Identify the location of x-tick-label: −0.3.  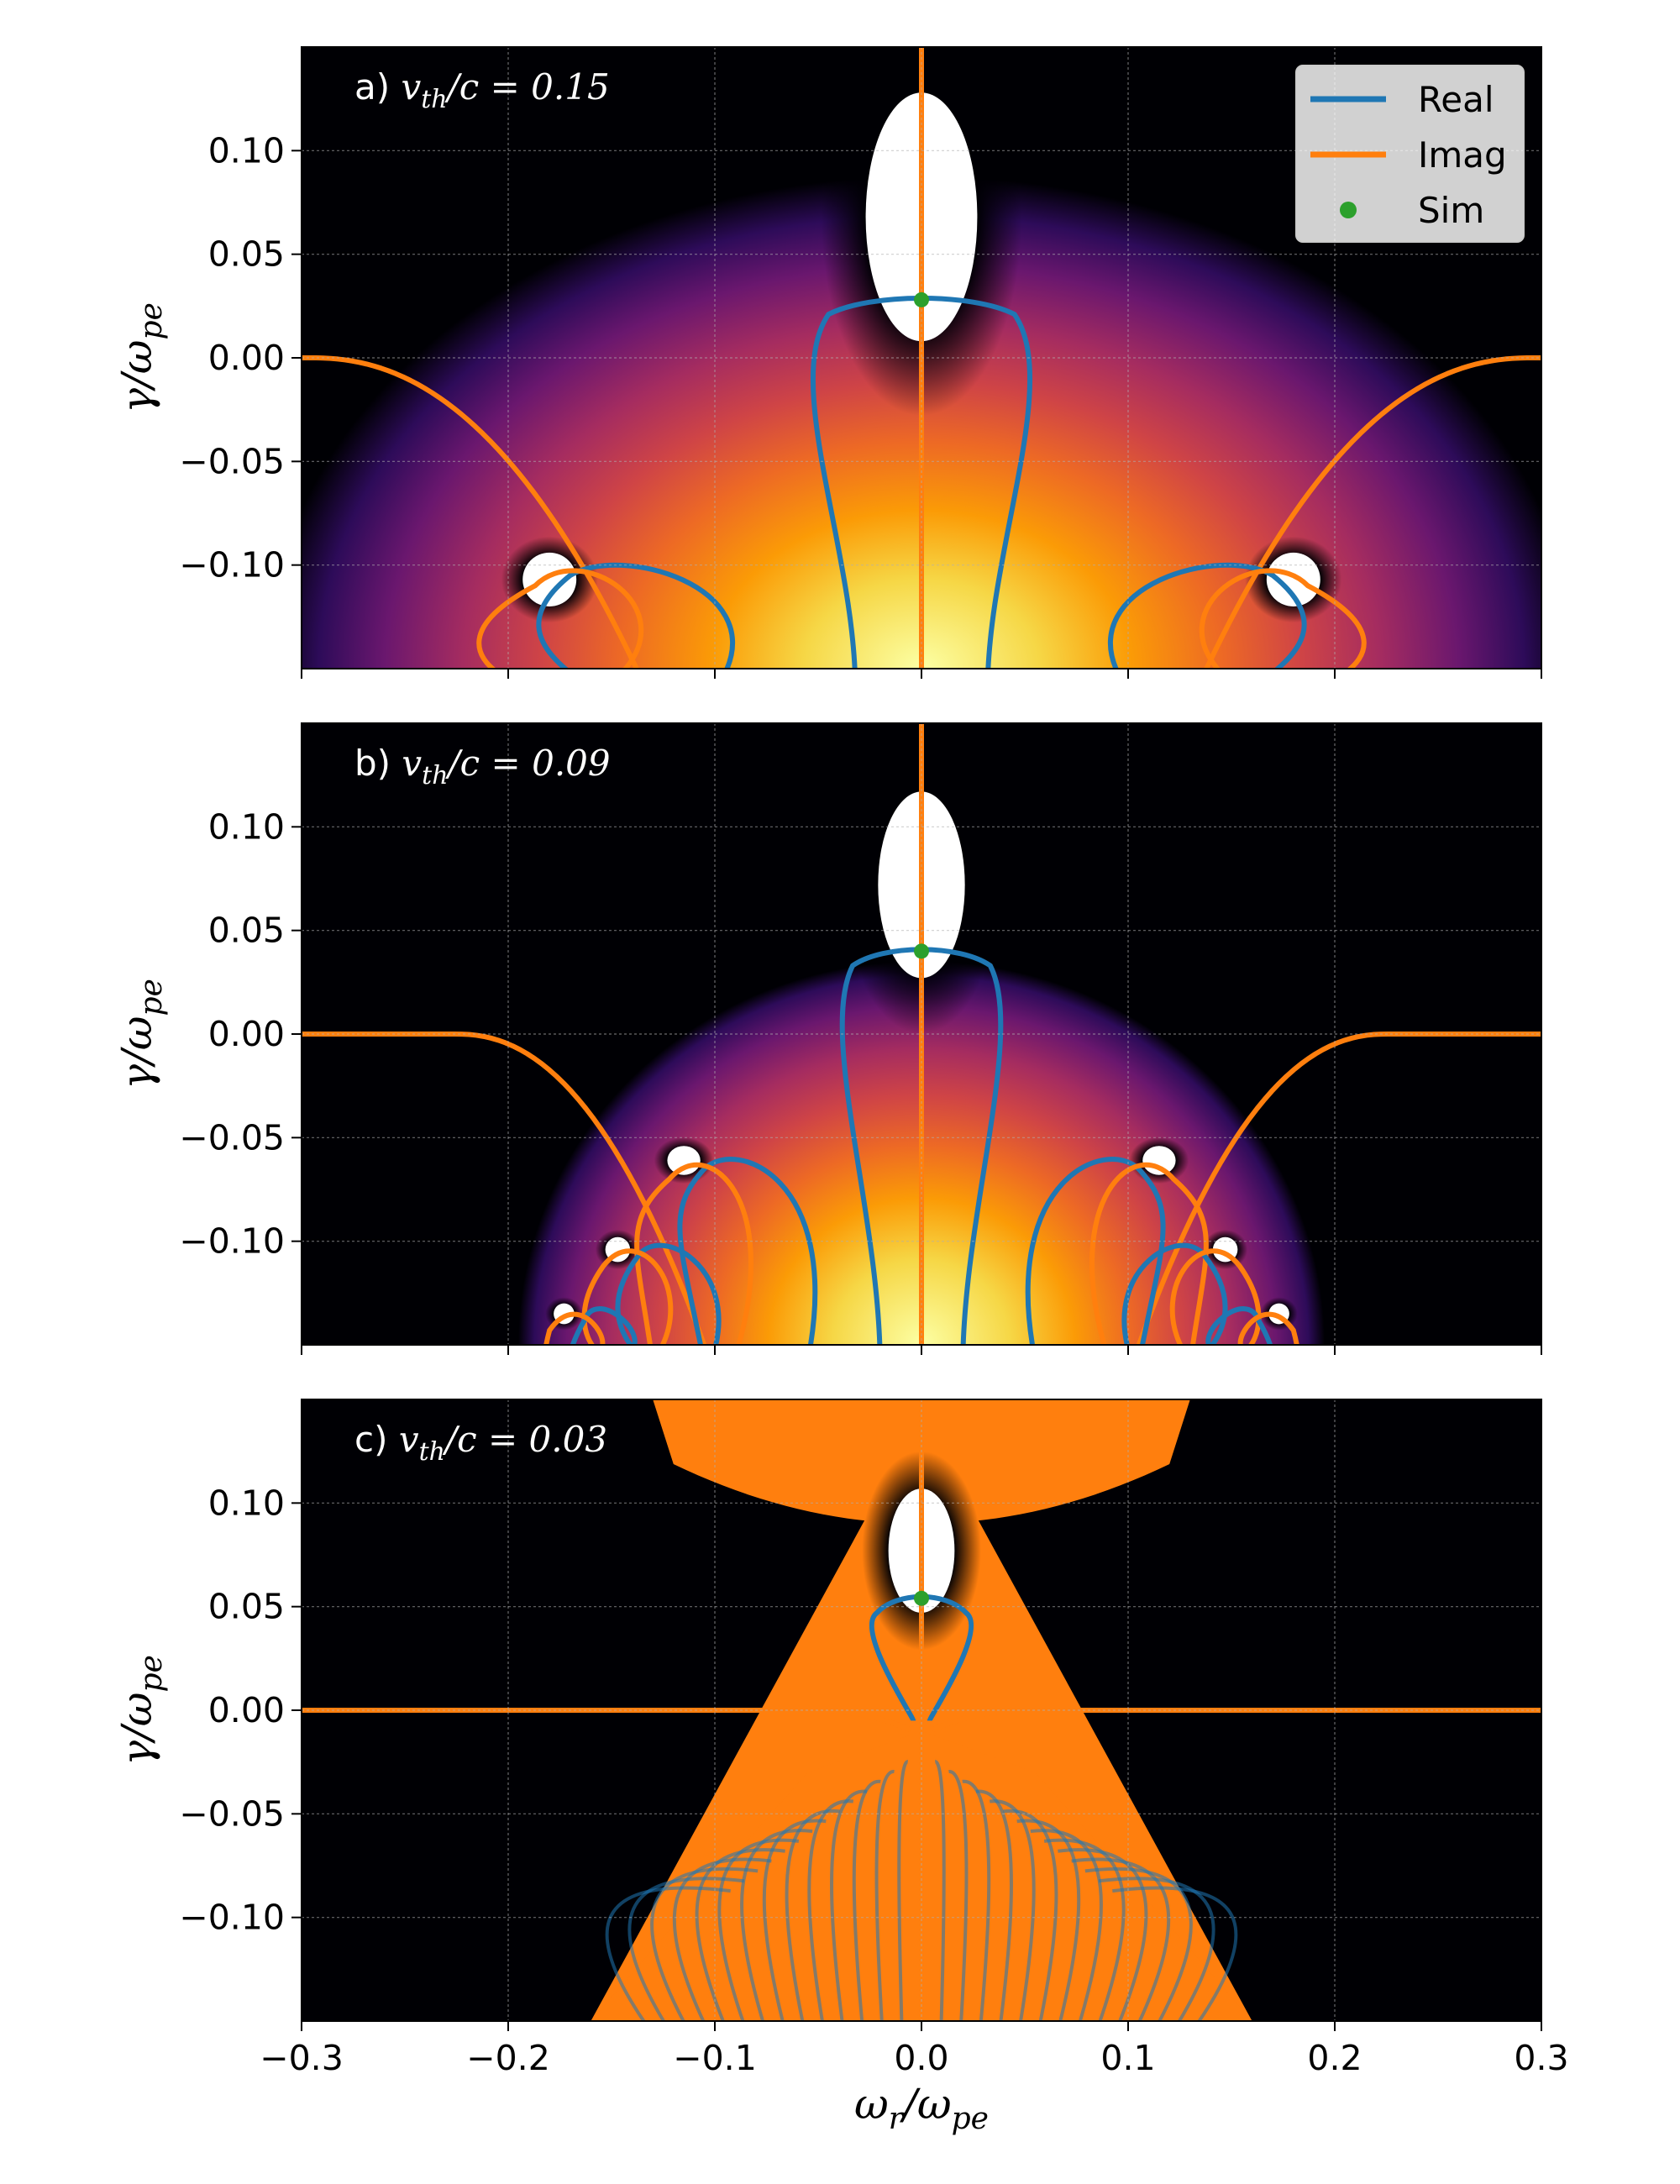
(302, 2058).